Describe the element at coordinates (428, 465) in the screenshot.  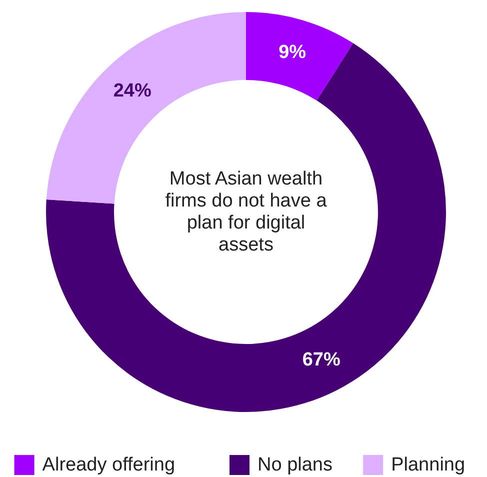
I see `legend-label: Planning` at that location.